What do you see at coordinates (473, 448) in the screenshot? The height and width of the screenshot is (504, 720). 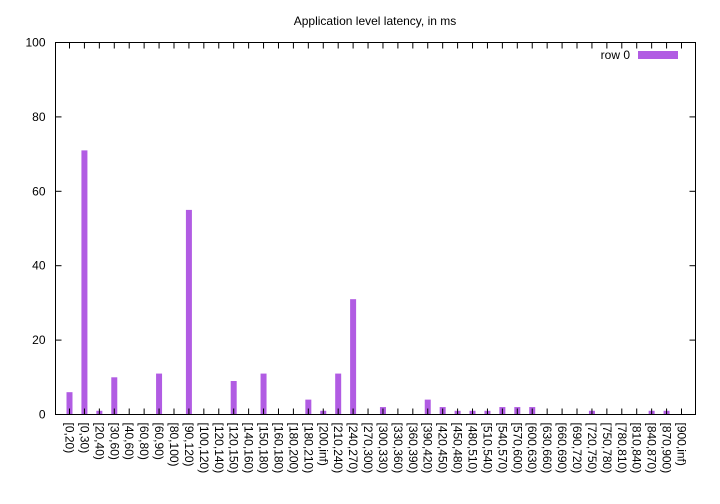 I see `x-tick-label: [480,510)` at bounding box center [473, 448].